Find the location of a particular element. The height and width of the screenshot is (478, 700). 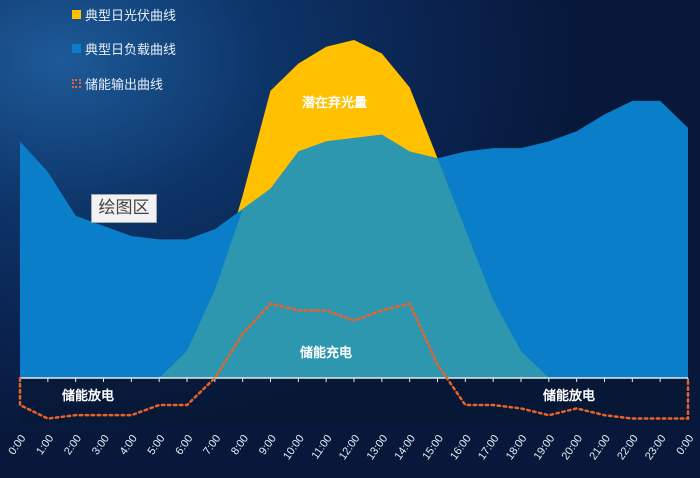

x-tick-label: 14:00 is located at coordinates (406, 447).